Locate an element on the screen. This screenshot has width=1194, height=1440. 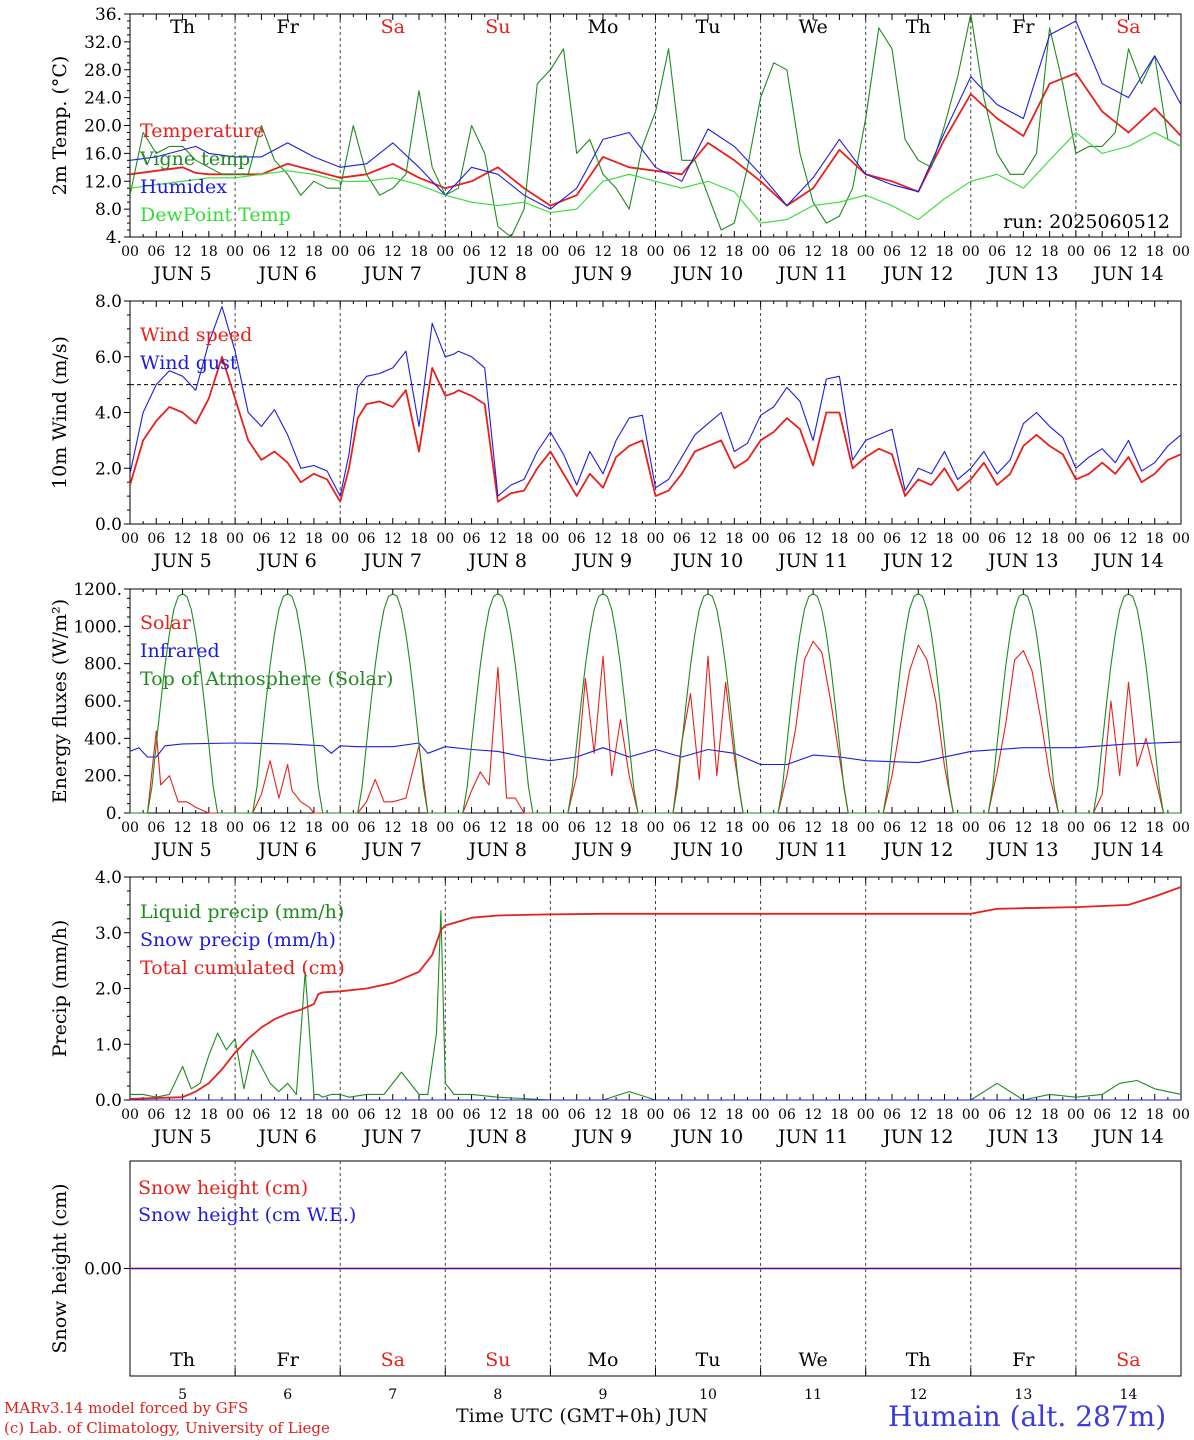
date-label: JUN 11 is located at coordinates (812, 1137).